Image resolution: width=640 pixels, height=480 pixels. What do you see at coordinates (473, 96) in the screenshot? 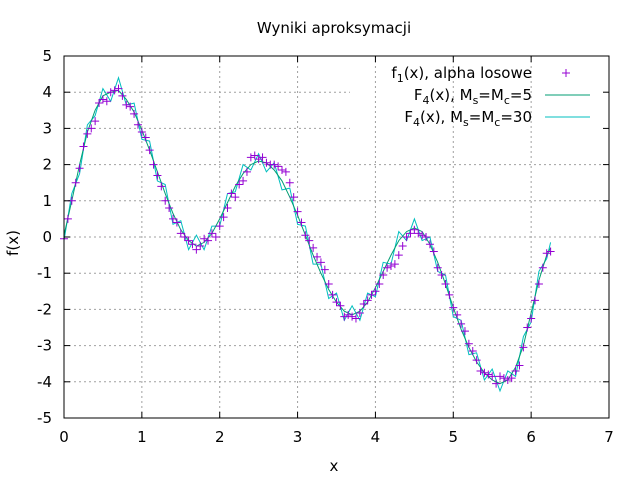
I see `legend-label: F4(x), Ms=Mc=5` at bounding box center [473, 96].